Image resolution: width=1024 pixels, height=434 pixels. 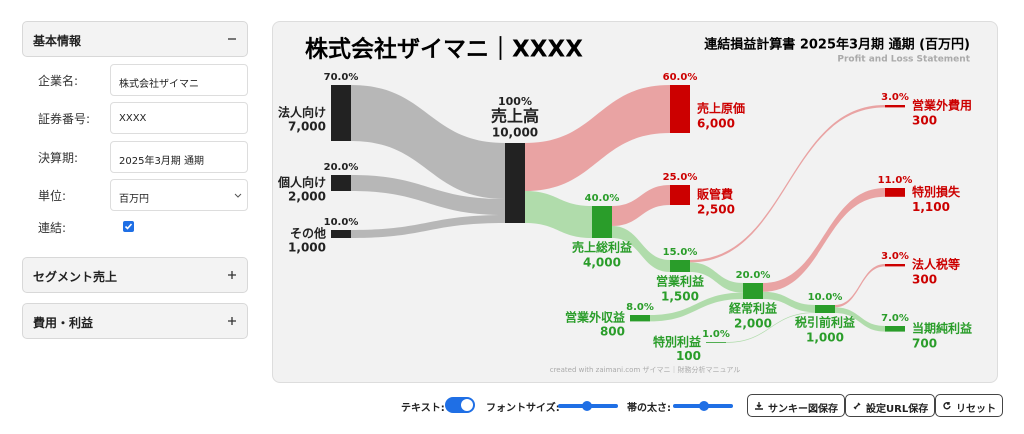 What do you see at coordinates (302, 112) in the screenshot?
I see `node-label: 法人向け` at bounding box center [302, 112].